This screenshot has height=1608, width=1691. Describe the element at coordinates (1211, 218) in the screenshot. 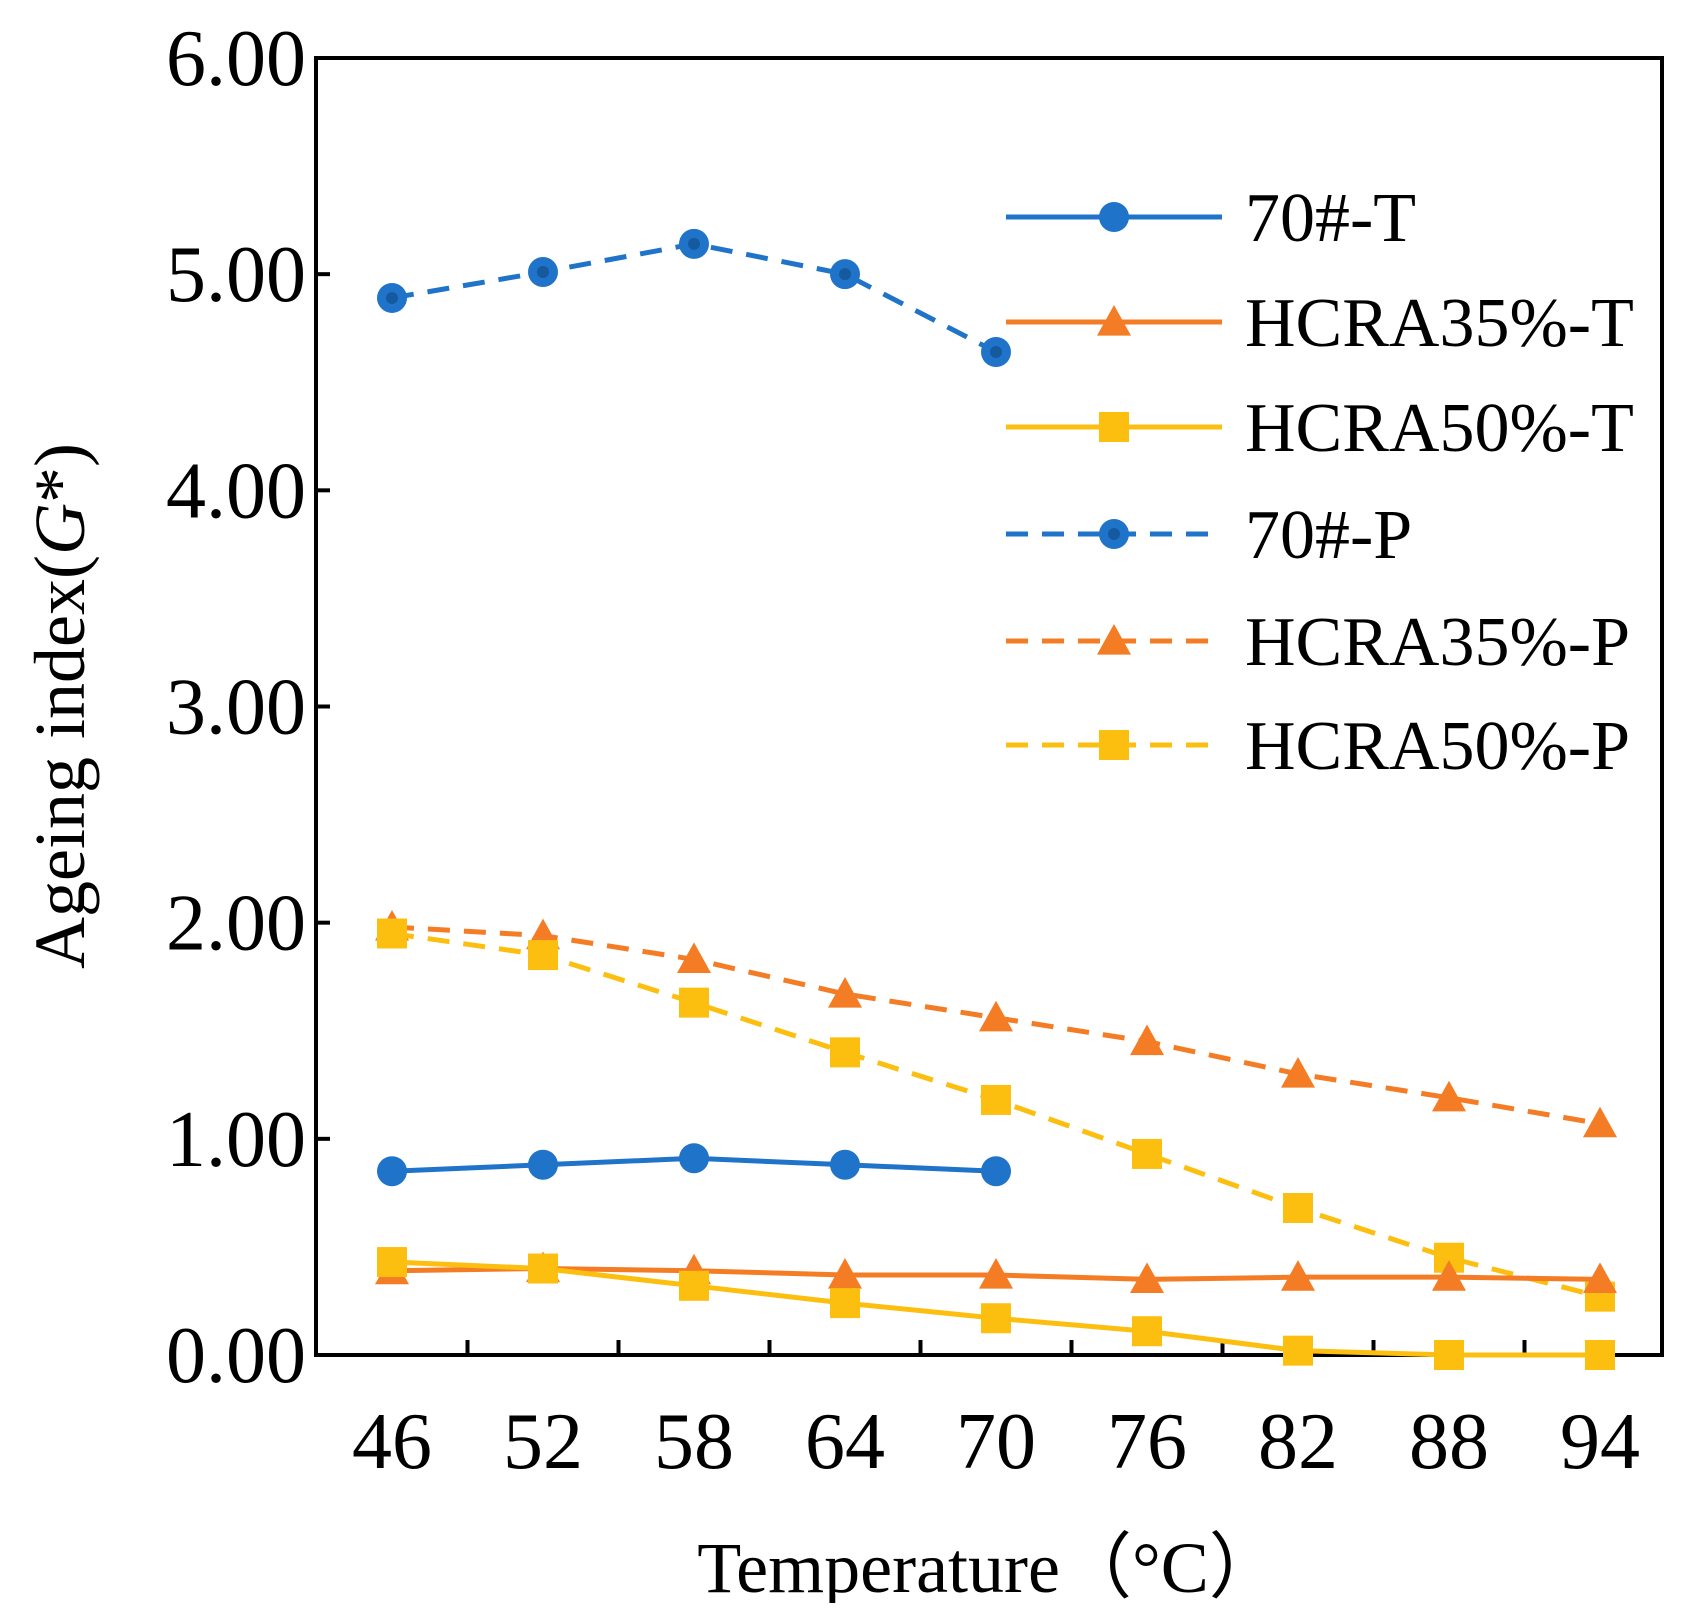

I see `legend-item: 70#-T` at that location.